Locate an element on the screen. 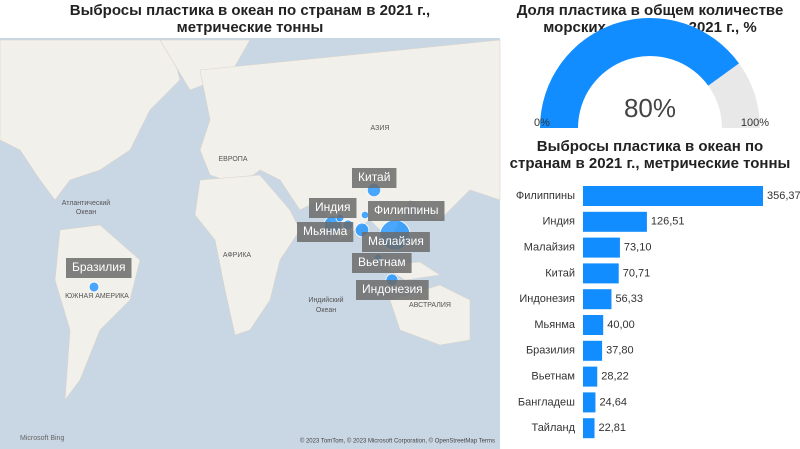 The width and height of the screenshot is (800, 449). map-label: Филиппины is located at coordinates (406, 210).